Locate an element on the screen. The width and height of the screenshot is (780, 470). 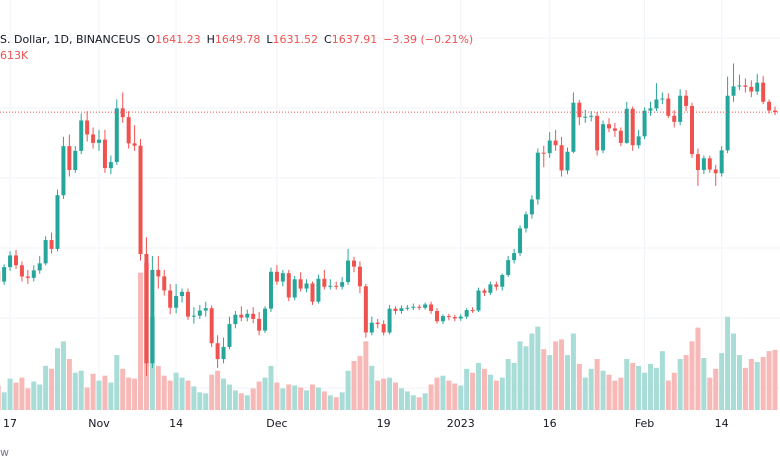
footer-text: w is located at coordinates (4, 452).